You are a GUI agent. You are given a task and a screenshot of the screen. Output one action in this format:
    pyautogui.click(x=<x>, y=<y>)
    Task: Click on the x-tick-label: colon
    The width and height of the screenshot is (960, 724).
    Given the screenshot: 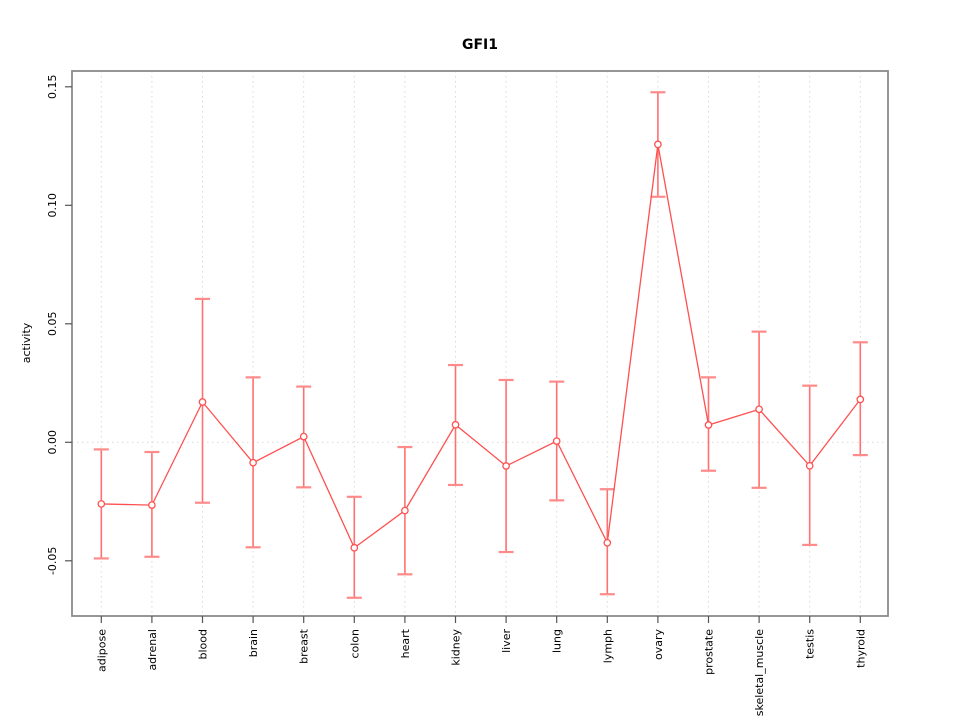 What is the action you would take?
    pyautogui.click(x=354, y=644)
    